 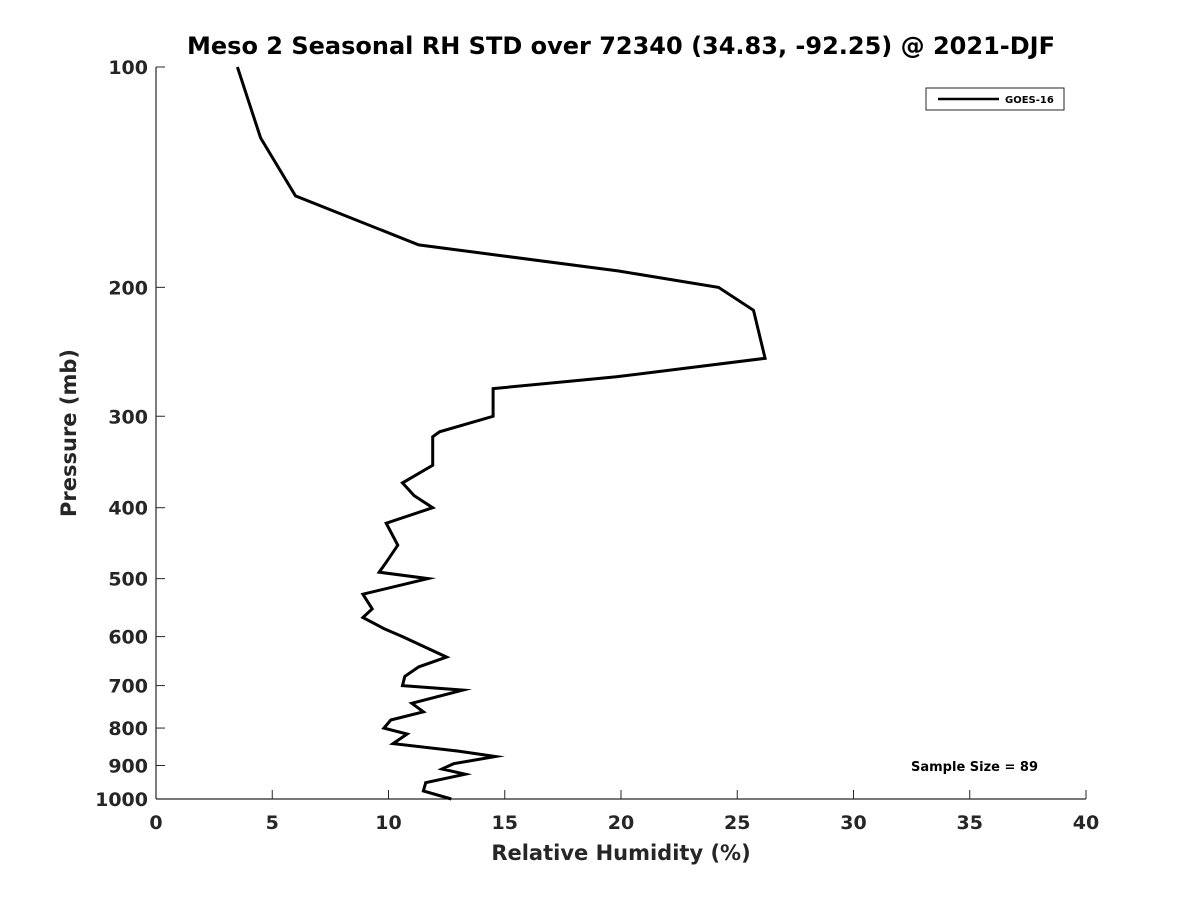 I want to click on y-tick-label: 600, so click(x=128, y=638).